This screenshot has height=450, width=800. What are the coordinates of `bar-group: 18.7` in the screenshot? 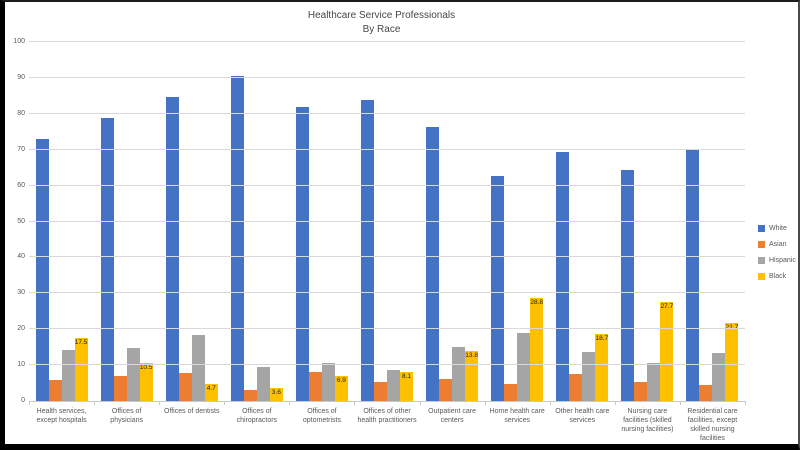 It's located at (582, 221).